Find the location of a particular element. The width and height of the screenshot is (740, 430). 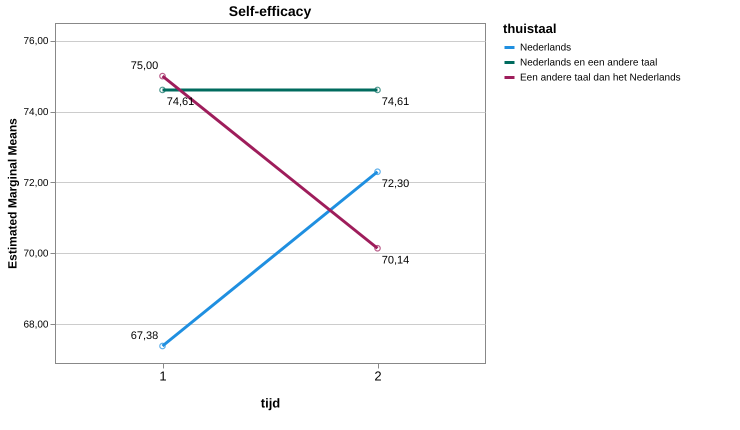

legend-label: Nederlands en een andere taal is located at coordinates (589, 63).